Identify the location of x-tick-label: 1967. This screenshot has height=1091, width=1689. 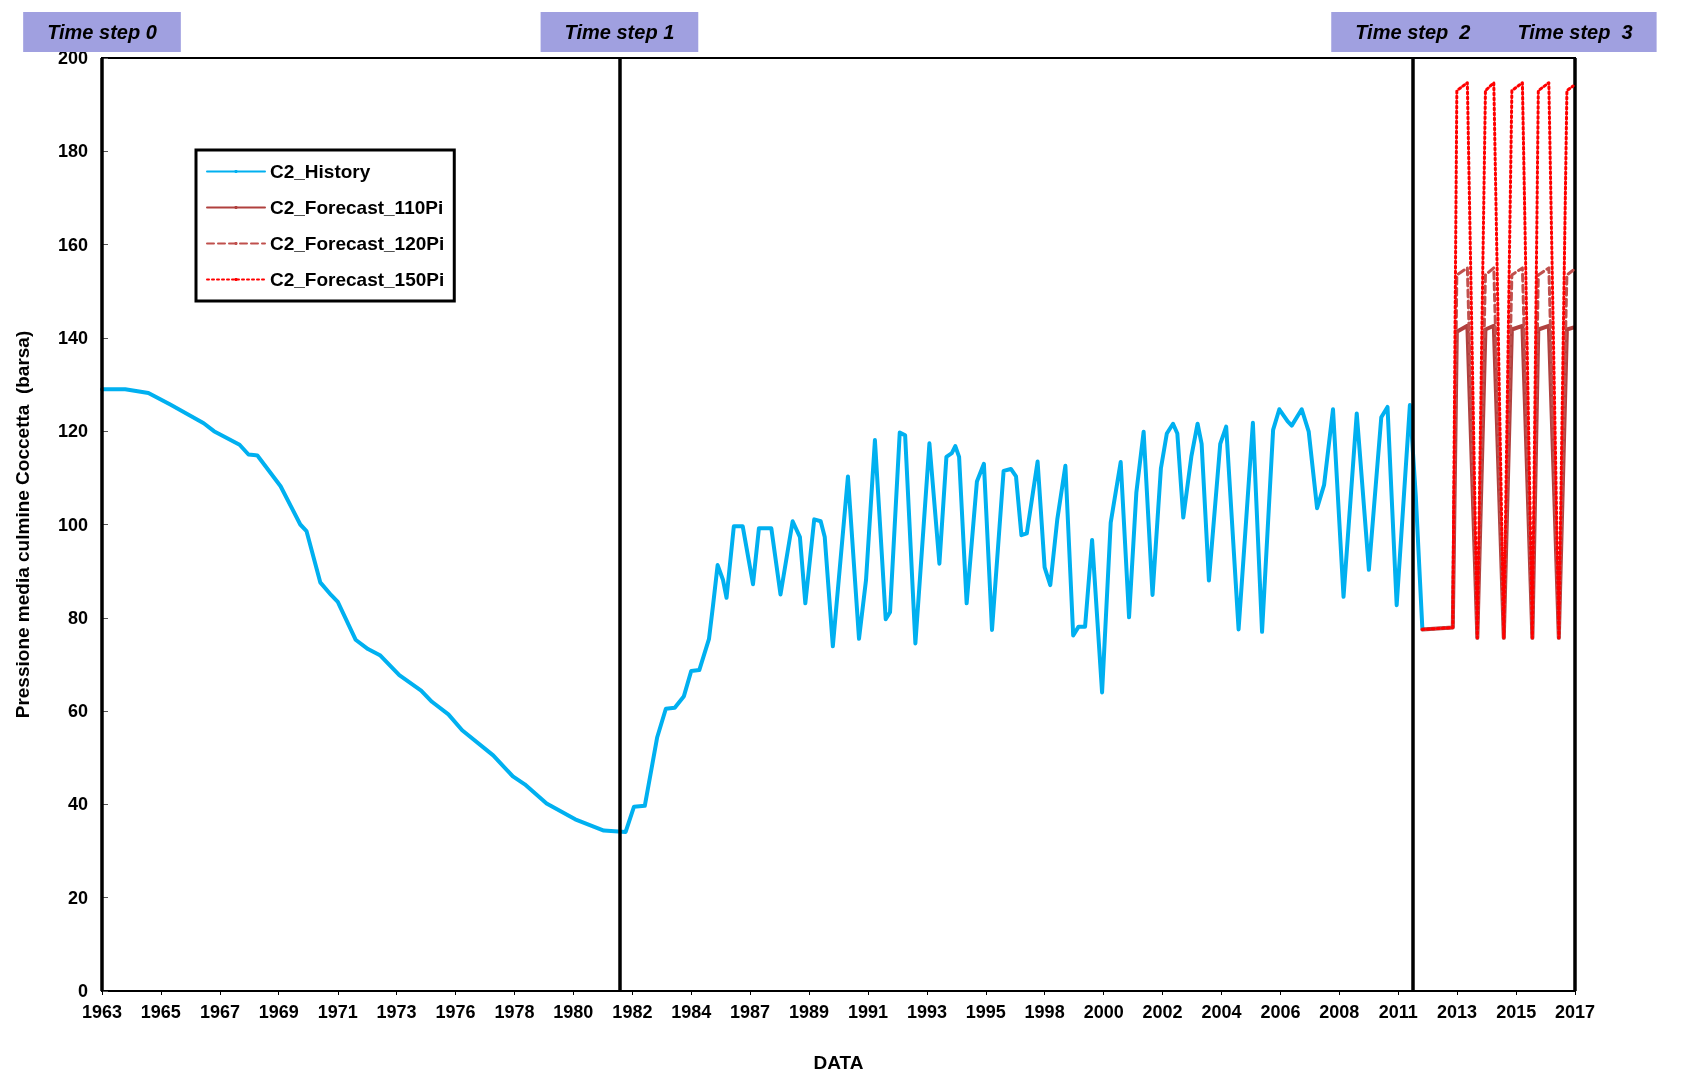
(219, 1012).